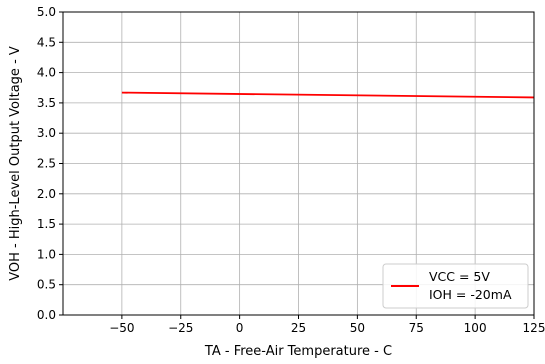 This screenshot has width=545, height=364. I want to click on x-tick-label: 0, so click(240, 328).